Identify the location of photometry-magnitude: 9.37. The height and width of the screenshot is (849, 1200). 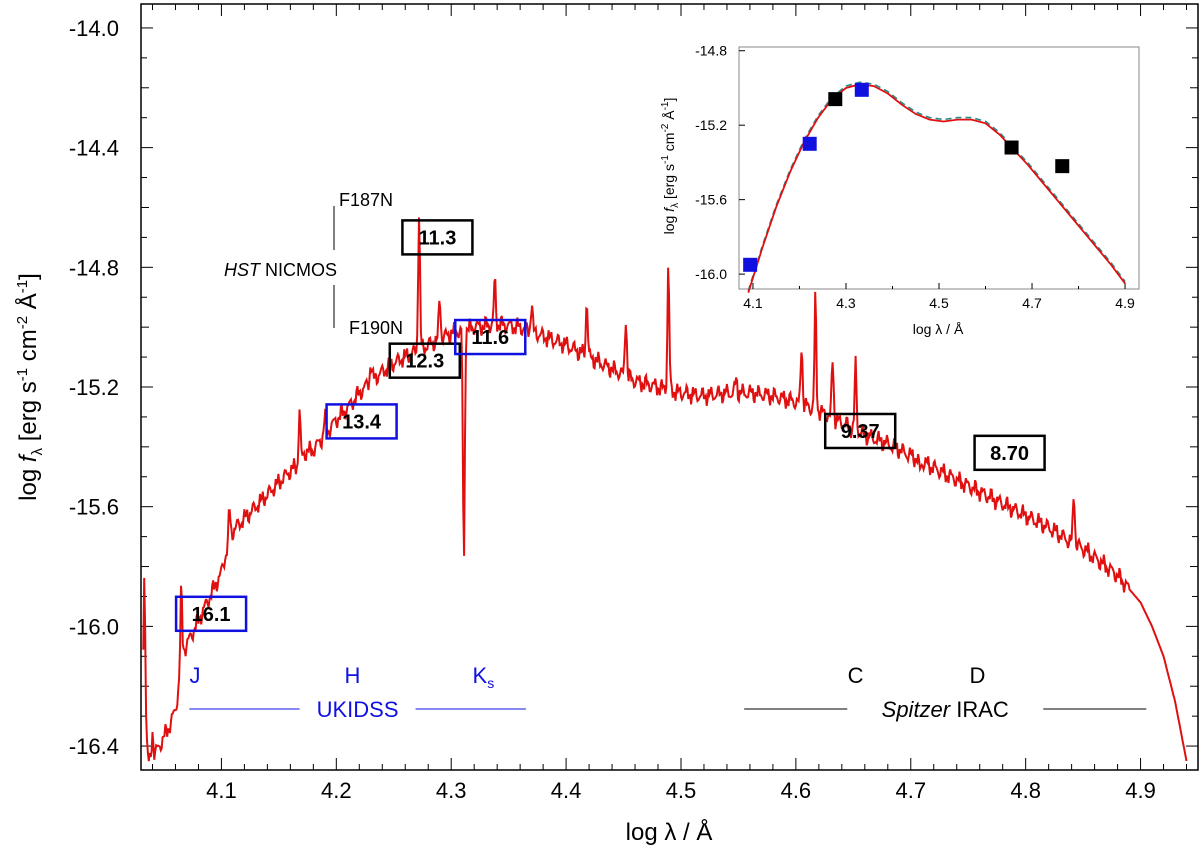
(860, 432).